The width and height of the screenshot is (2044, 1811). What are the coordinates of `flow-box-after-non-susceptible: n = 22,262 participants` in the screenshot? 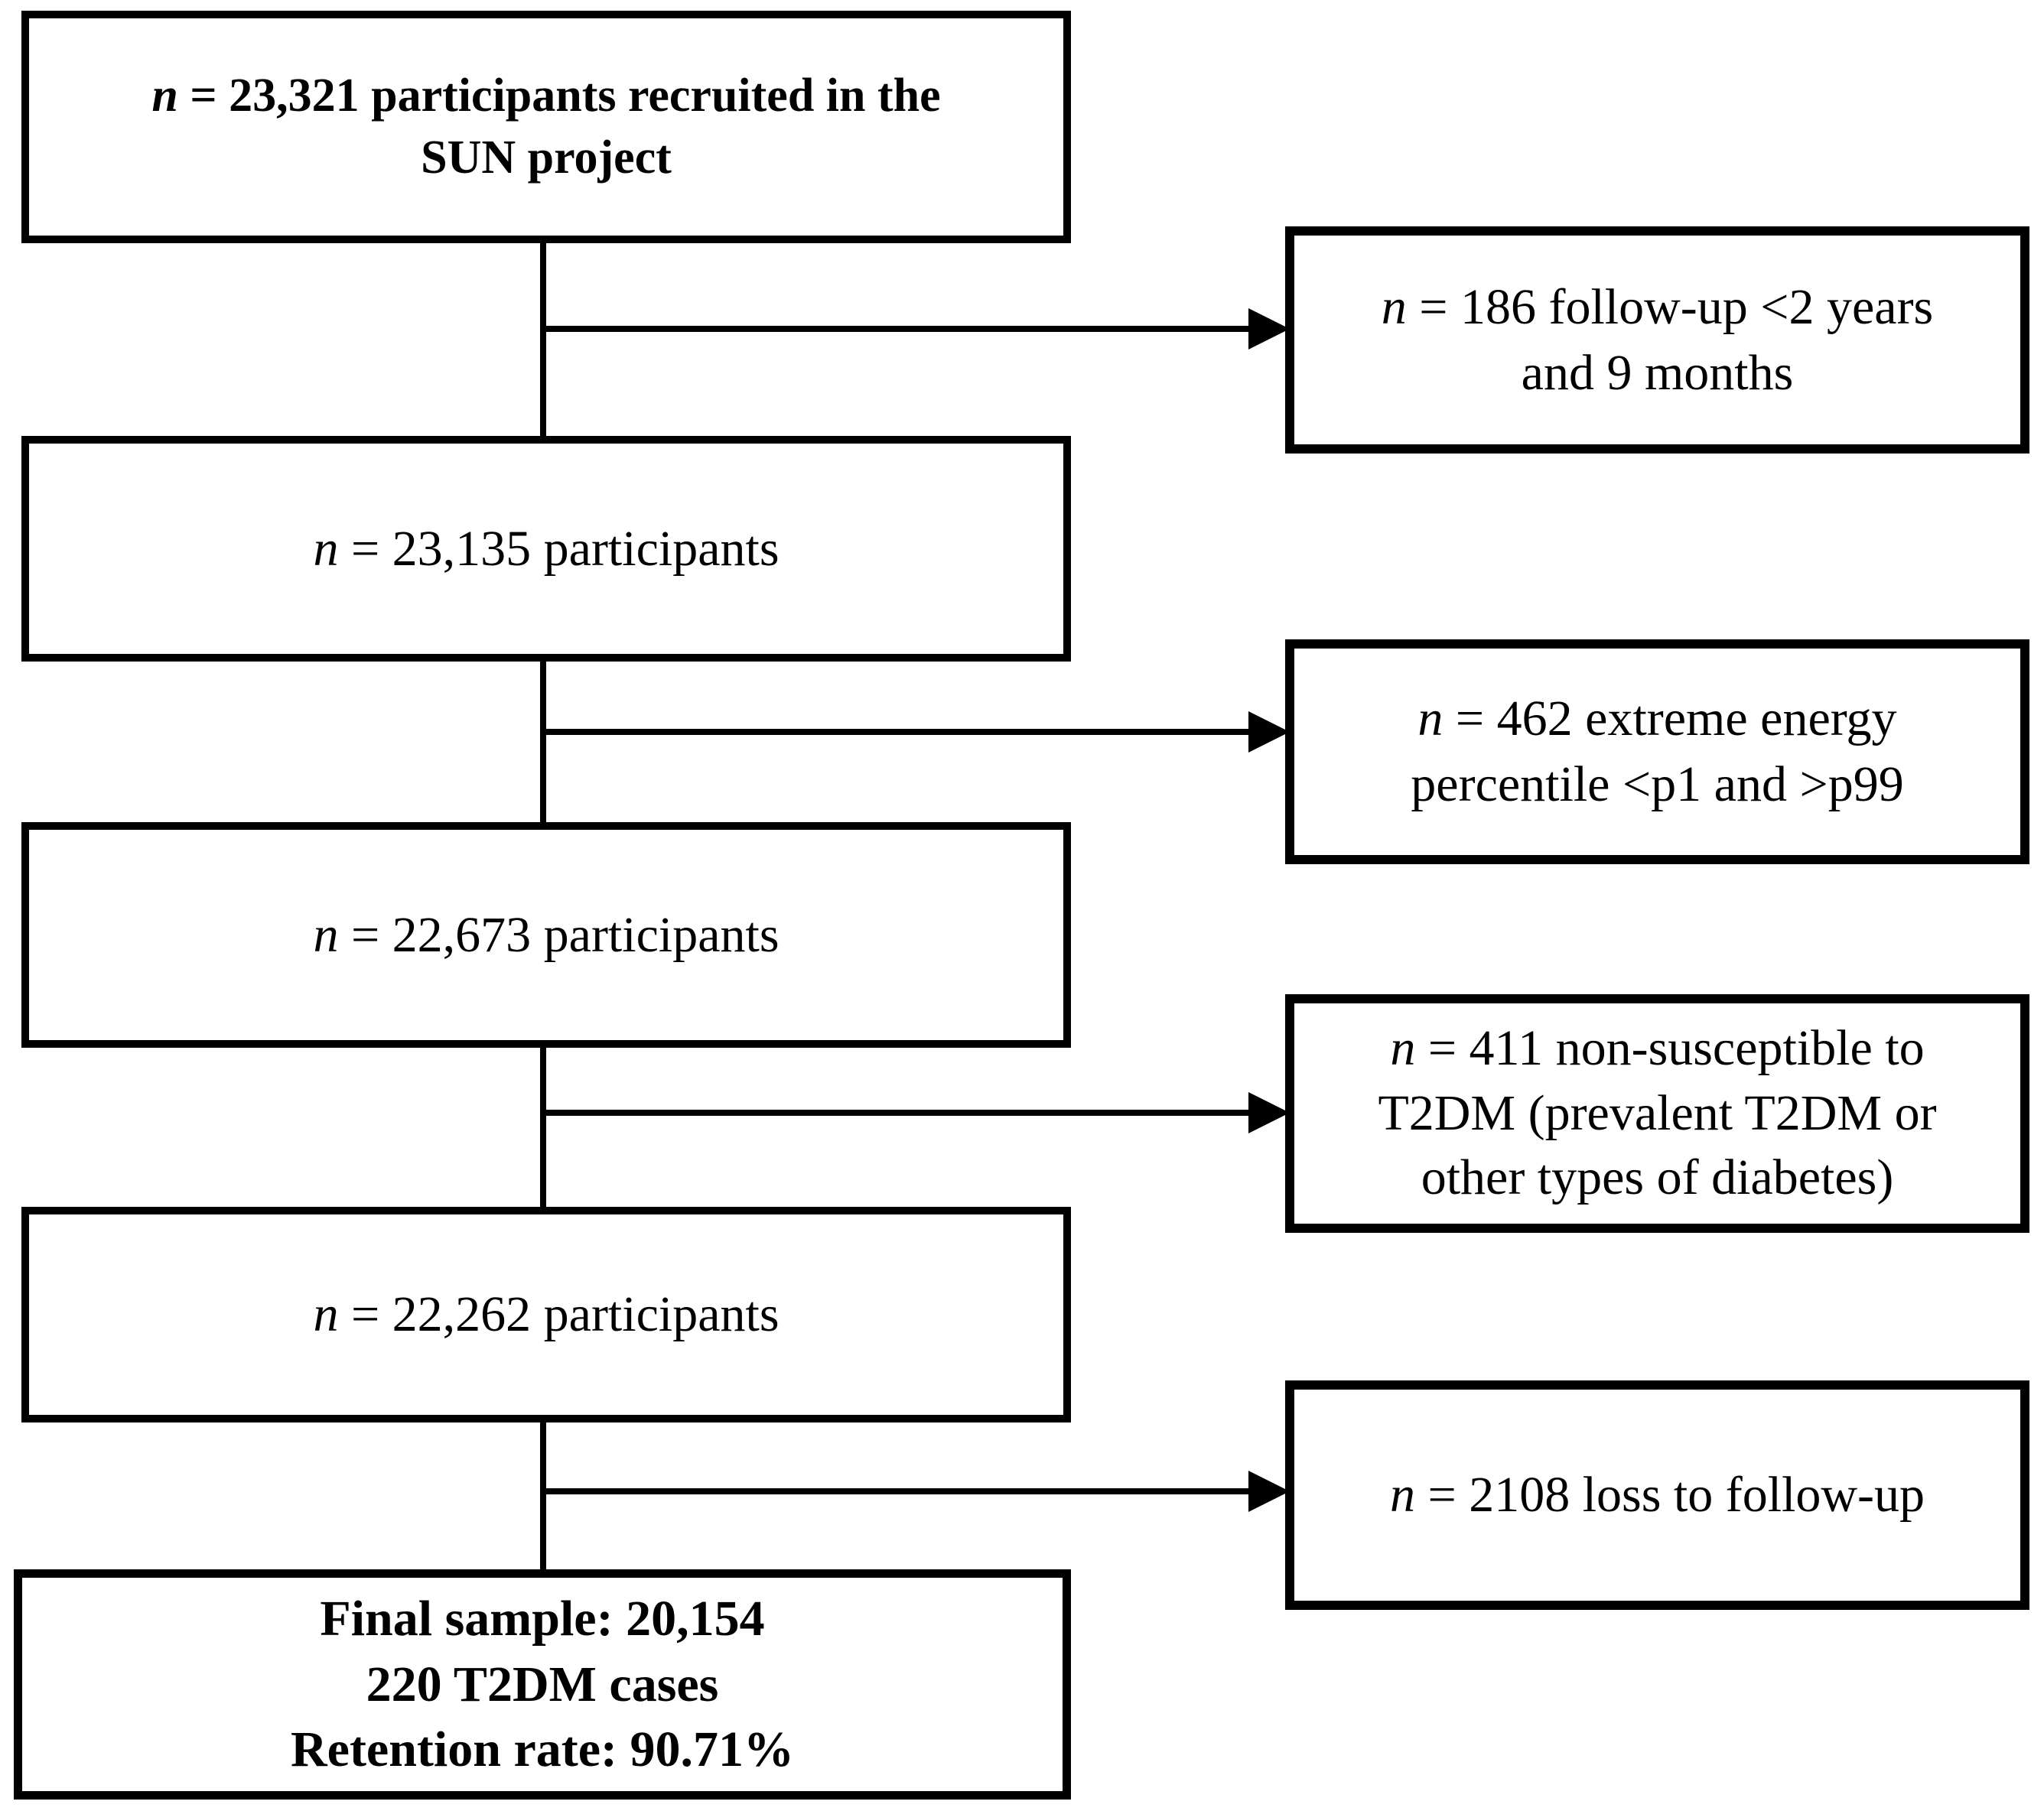 It's located at (546, 1314).